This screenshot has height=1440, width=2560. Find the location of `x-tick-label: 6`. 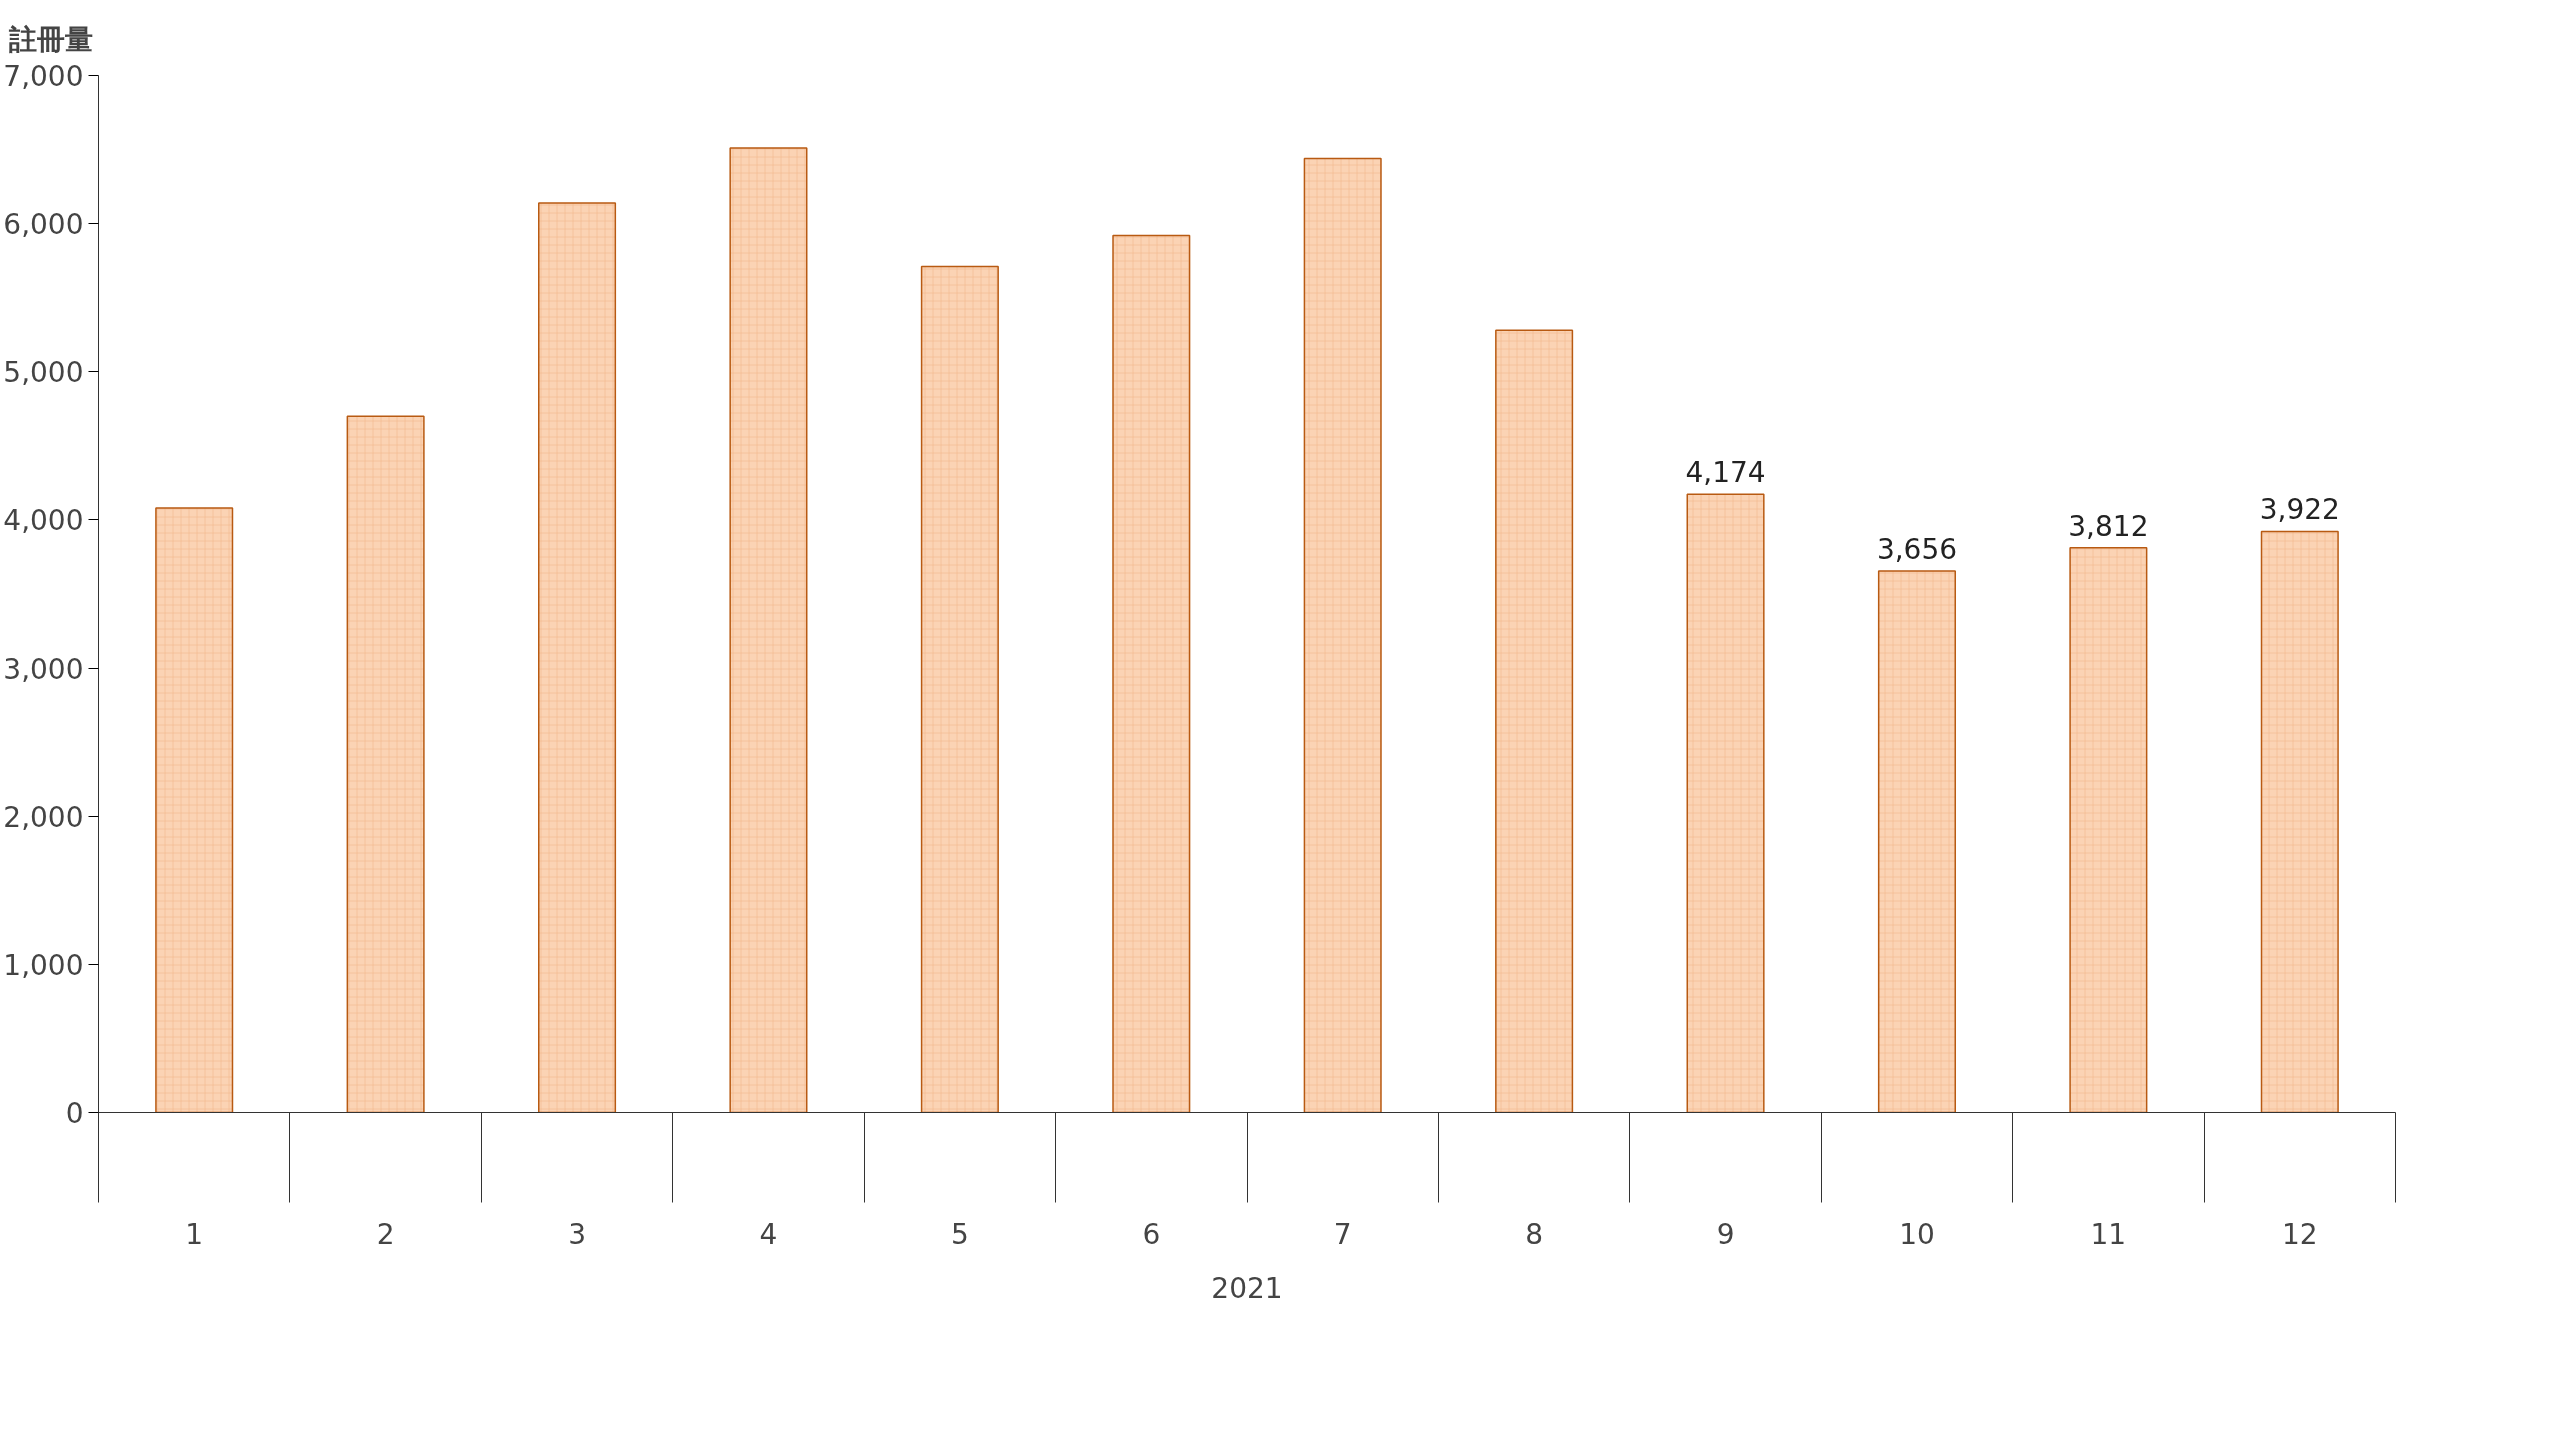

x-tick-label: 6 is located at coordinates (1151, 1234).